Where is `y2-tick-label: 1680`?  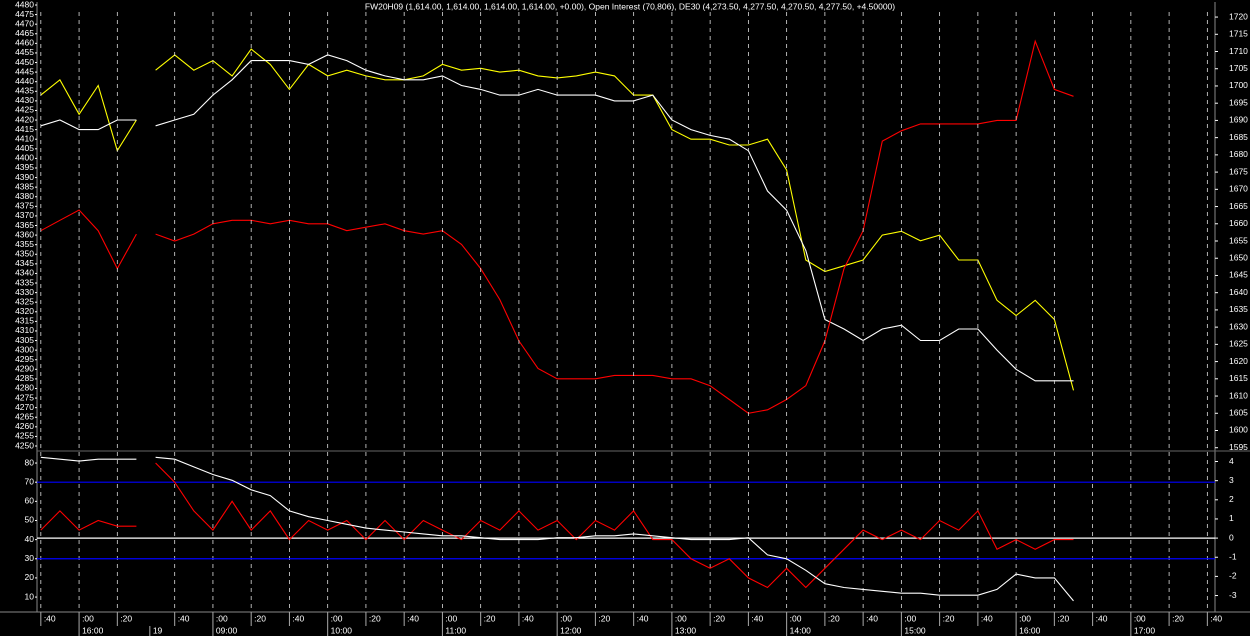
y2-tick-label: 1680 is located at coordinates (1238, 154).